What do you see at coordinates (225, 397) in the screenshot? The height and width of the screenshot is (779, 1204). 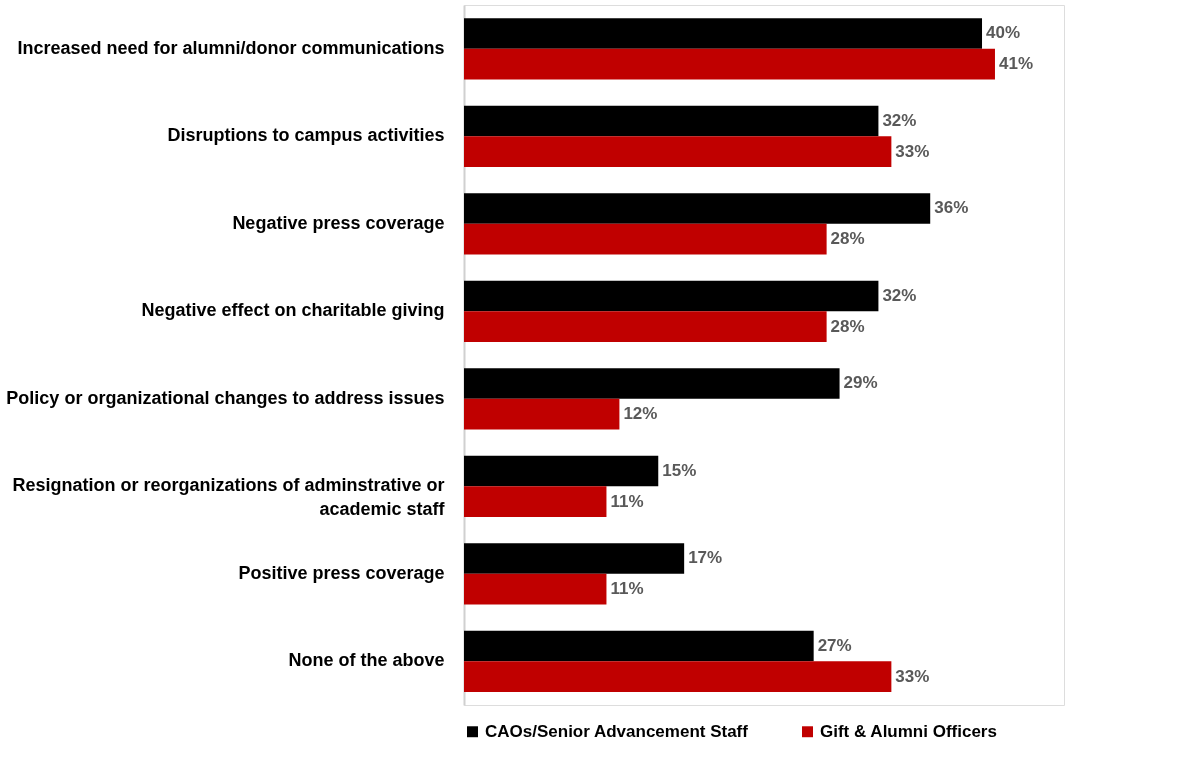 I see `y-tick-label: Policy or organizational changes to address issues` at bounding box center [225, 397].